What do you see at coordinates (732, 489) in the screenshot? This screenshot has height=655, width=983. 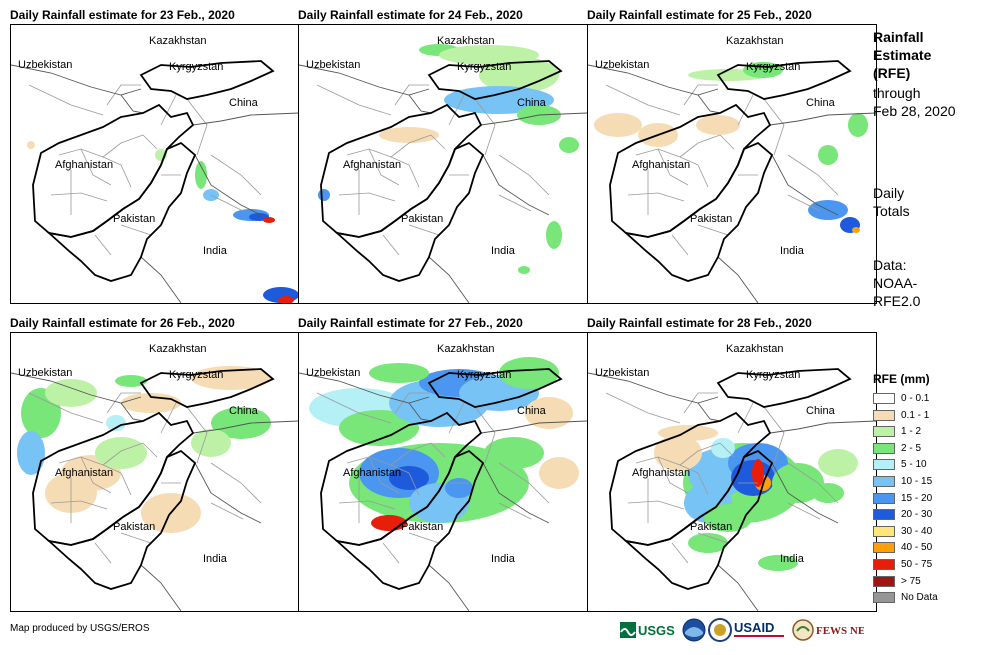 I see `map-graphic` at bounding box center [732, 489].